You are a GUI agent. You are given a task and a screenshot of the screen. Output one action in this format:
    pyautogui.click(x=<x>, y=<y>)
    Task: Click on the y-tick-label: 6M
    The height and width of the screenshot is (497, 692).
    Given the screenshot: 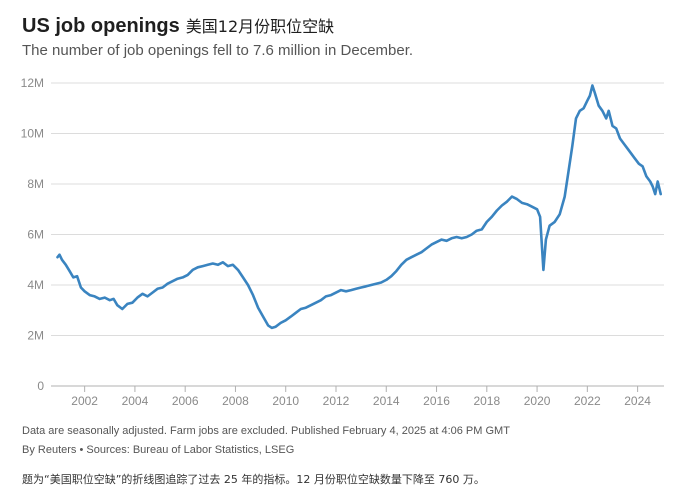 What is the action you would take?
    pyautogui.click(x=35, y=235)
    